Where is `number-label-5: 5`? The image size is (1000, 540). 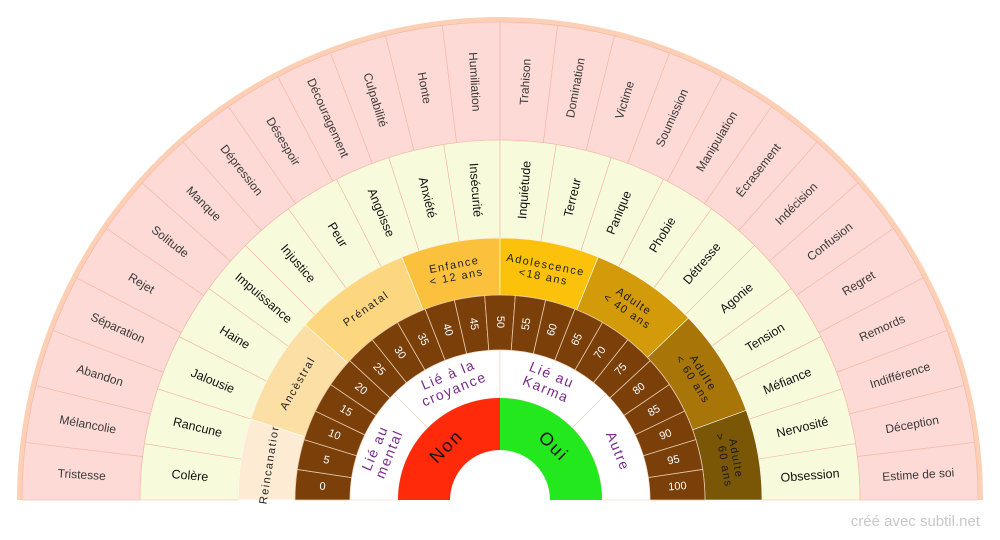 number-label-5: 5 is located at coordinates (326, 460).